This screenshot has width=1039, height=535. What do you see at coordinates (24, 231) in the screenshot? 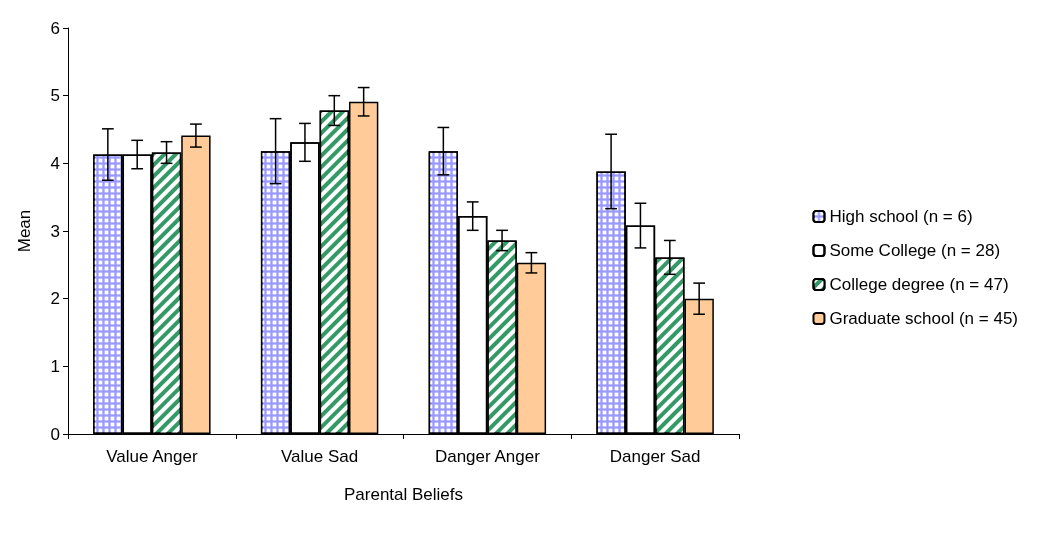
I see `y-axis-title: Mean` at bounding box center [24, 231].